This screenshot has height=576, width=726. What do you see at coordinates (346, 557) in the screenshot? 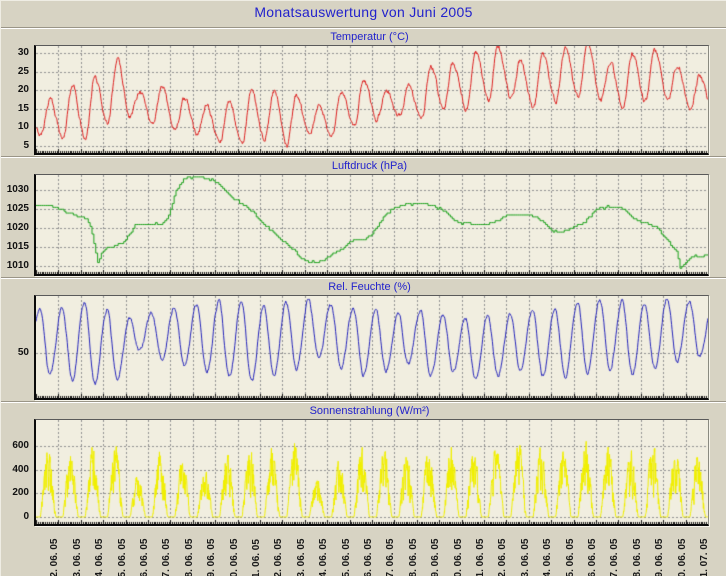
I see `x-date-label: 15. 06. 05` at bounding box center [346, 557].